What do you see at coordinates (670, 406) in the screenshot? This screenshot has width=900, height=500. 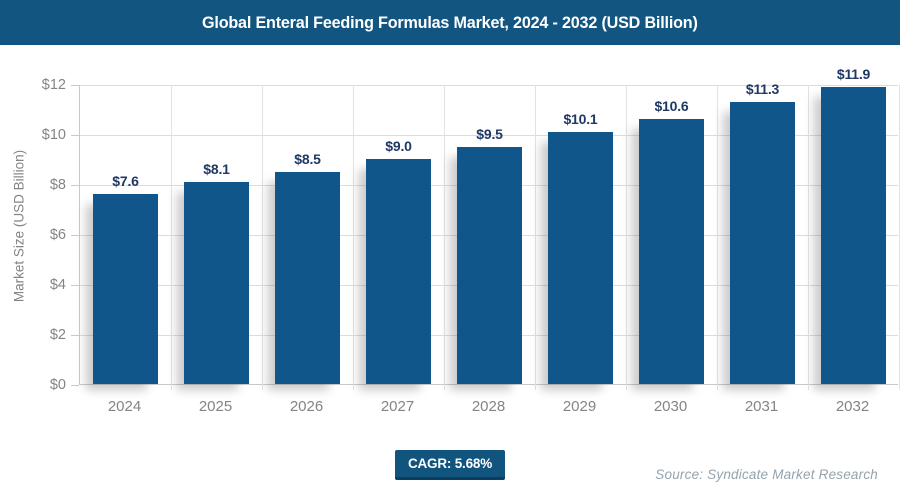 I see `x-tick-label: 2030` at bounding box center [670, 406].